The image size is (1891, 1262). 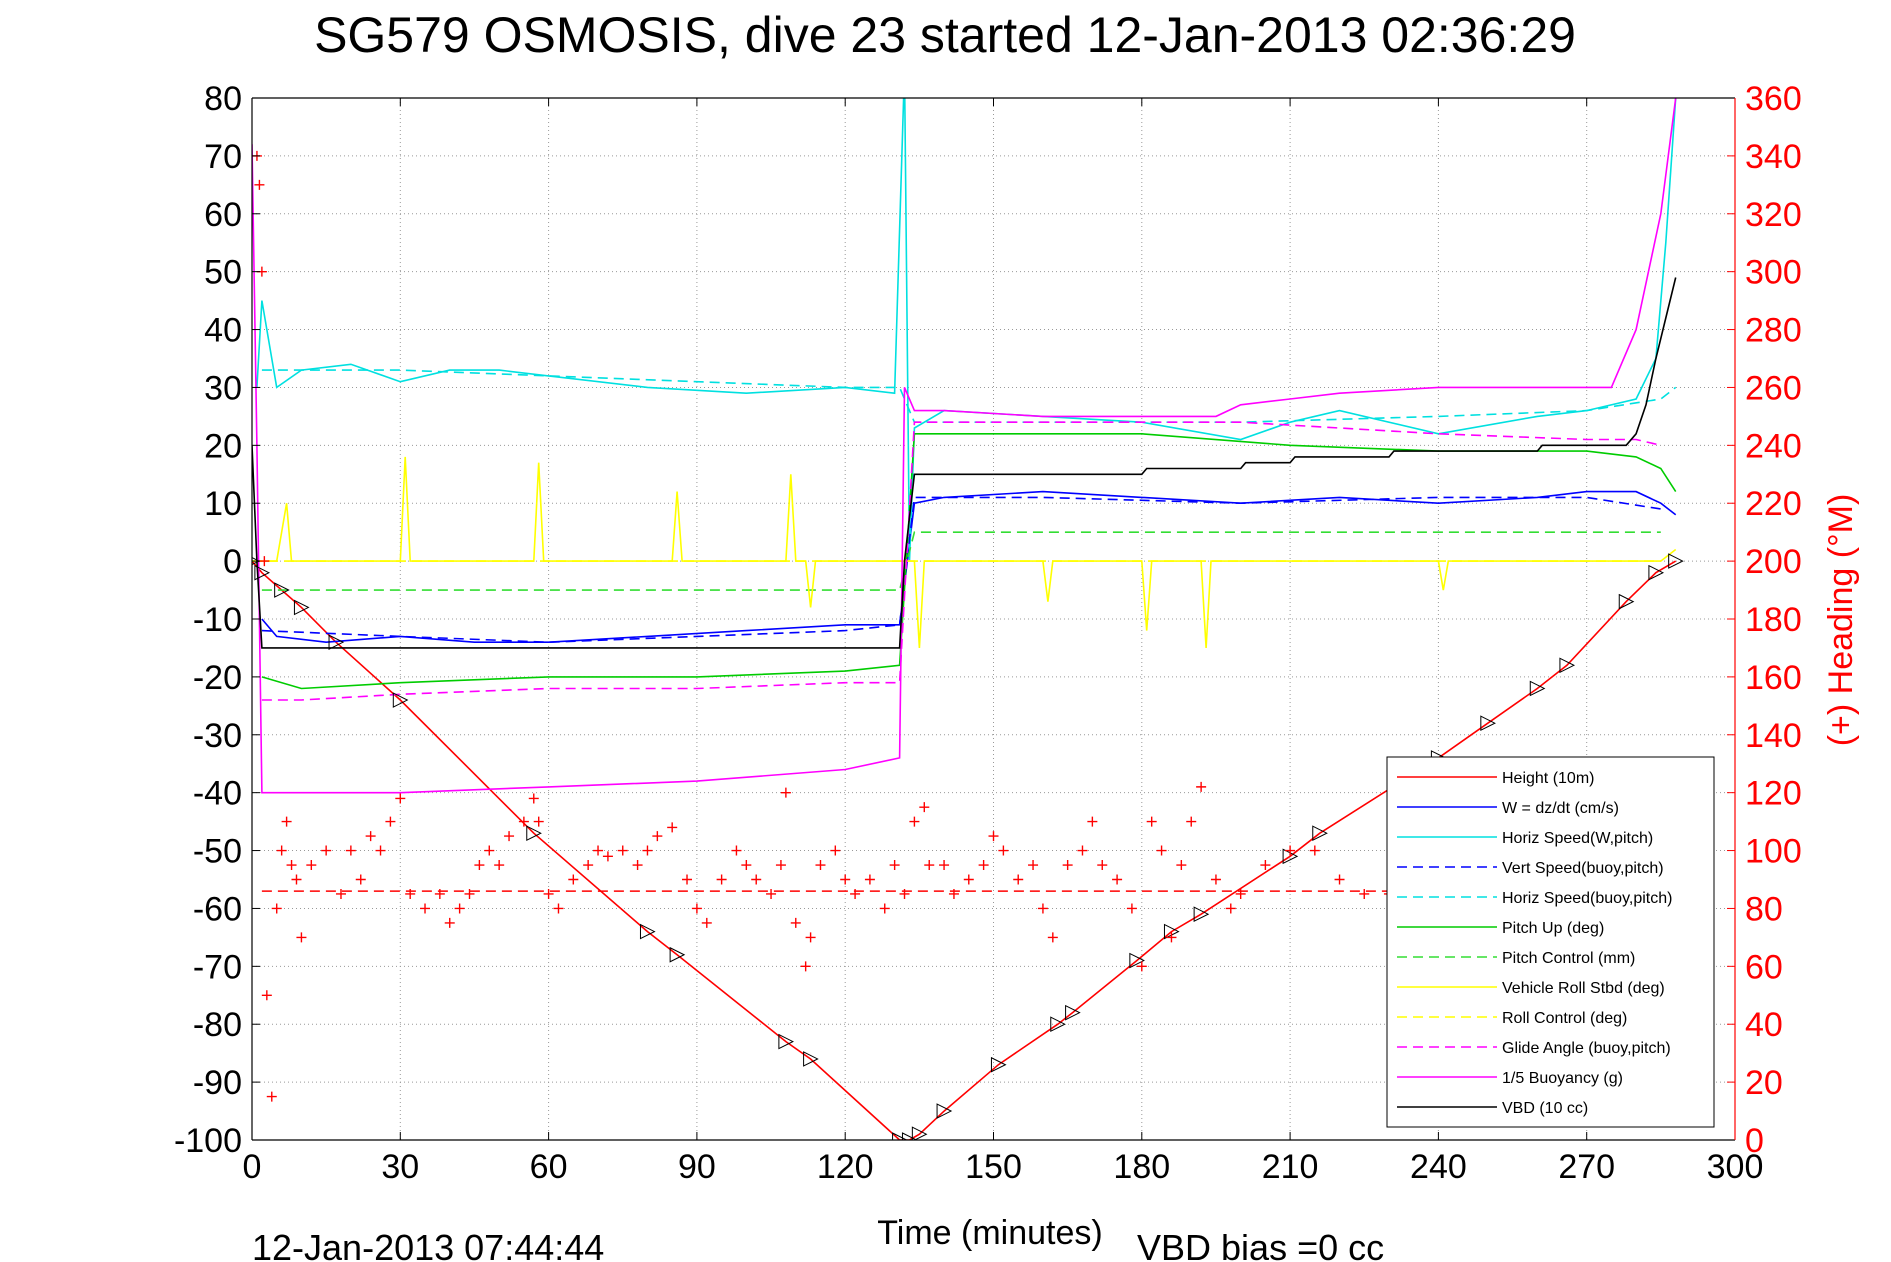 I want to click on legend-label: Horiz Speed(buoy,pitch), so click(x=1587, y=898).